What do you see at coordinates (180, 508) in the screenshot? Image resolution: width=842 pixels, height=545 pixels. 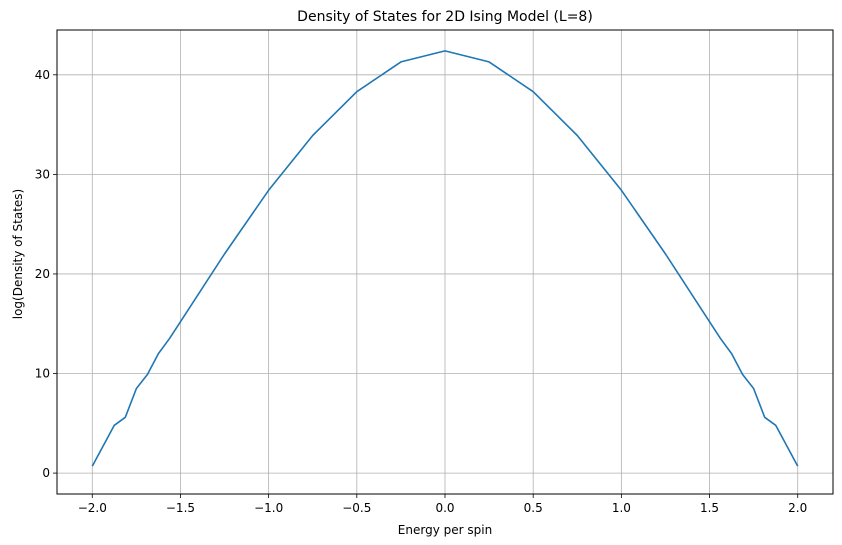 I see `x-tick-label: −1.5` at bounding box center [180, 508].